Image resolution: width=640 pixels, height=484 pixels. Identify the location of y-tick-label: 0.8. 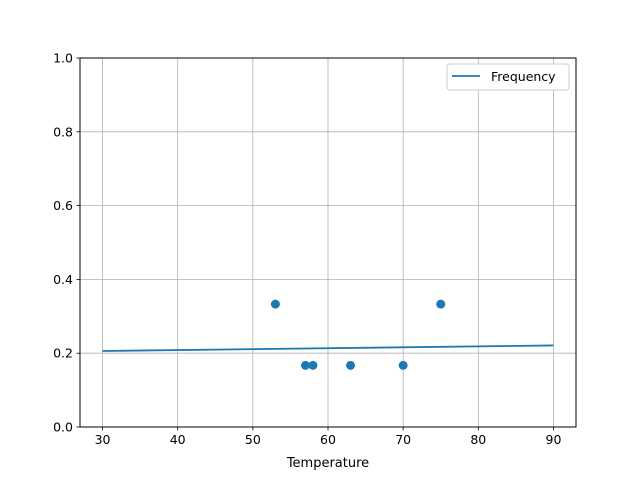
(63, 131).